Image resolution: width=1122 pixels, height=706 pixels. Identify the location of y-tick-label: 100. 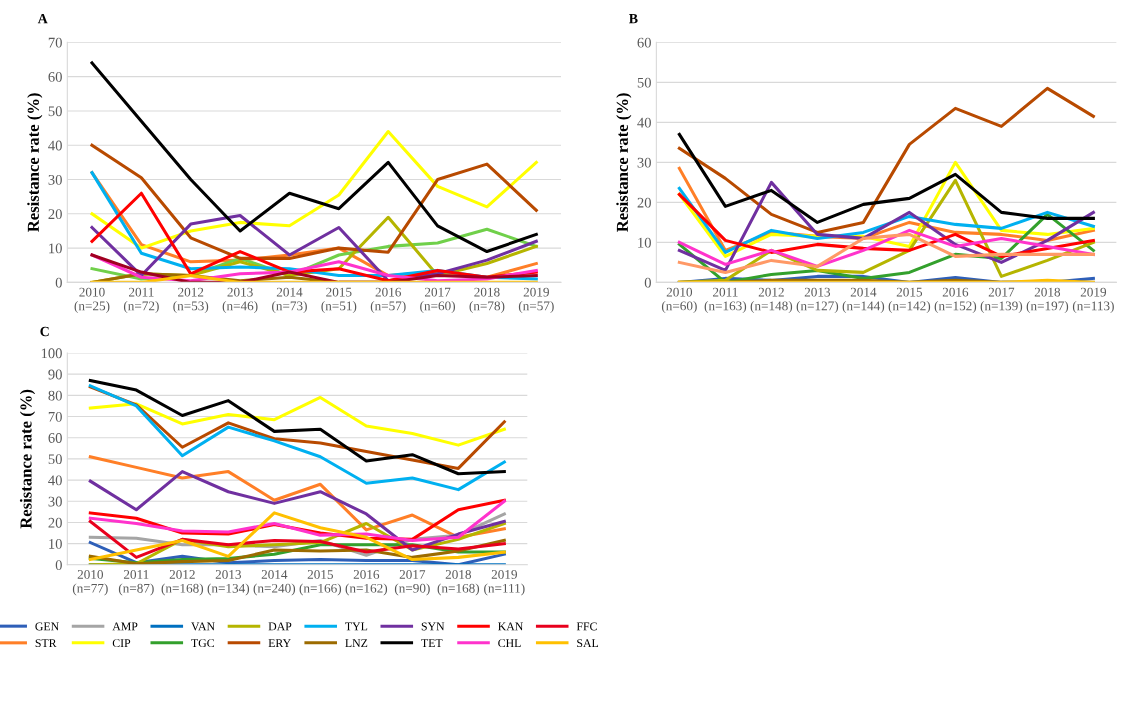
(51, 353).